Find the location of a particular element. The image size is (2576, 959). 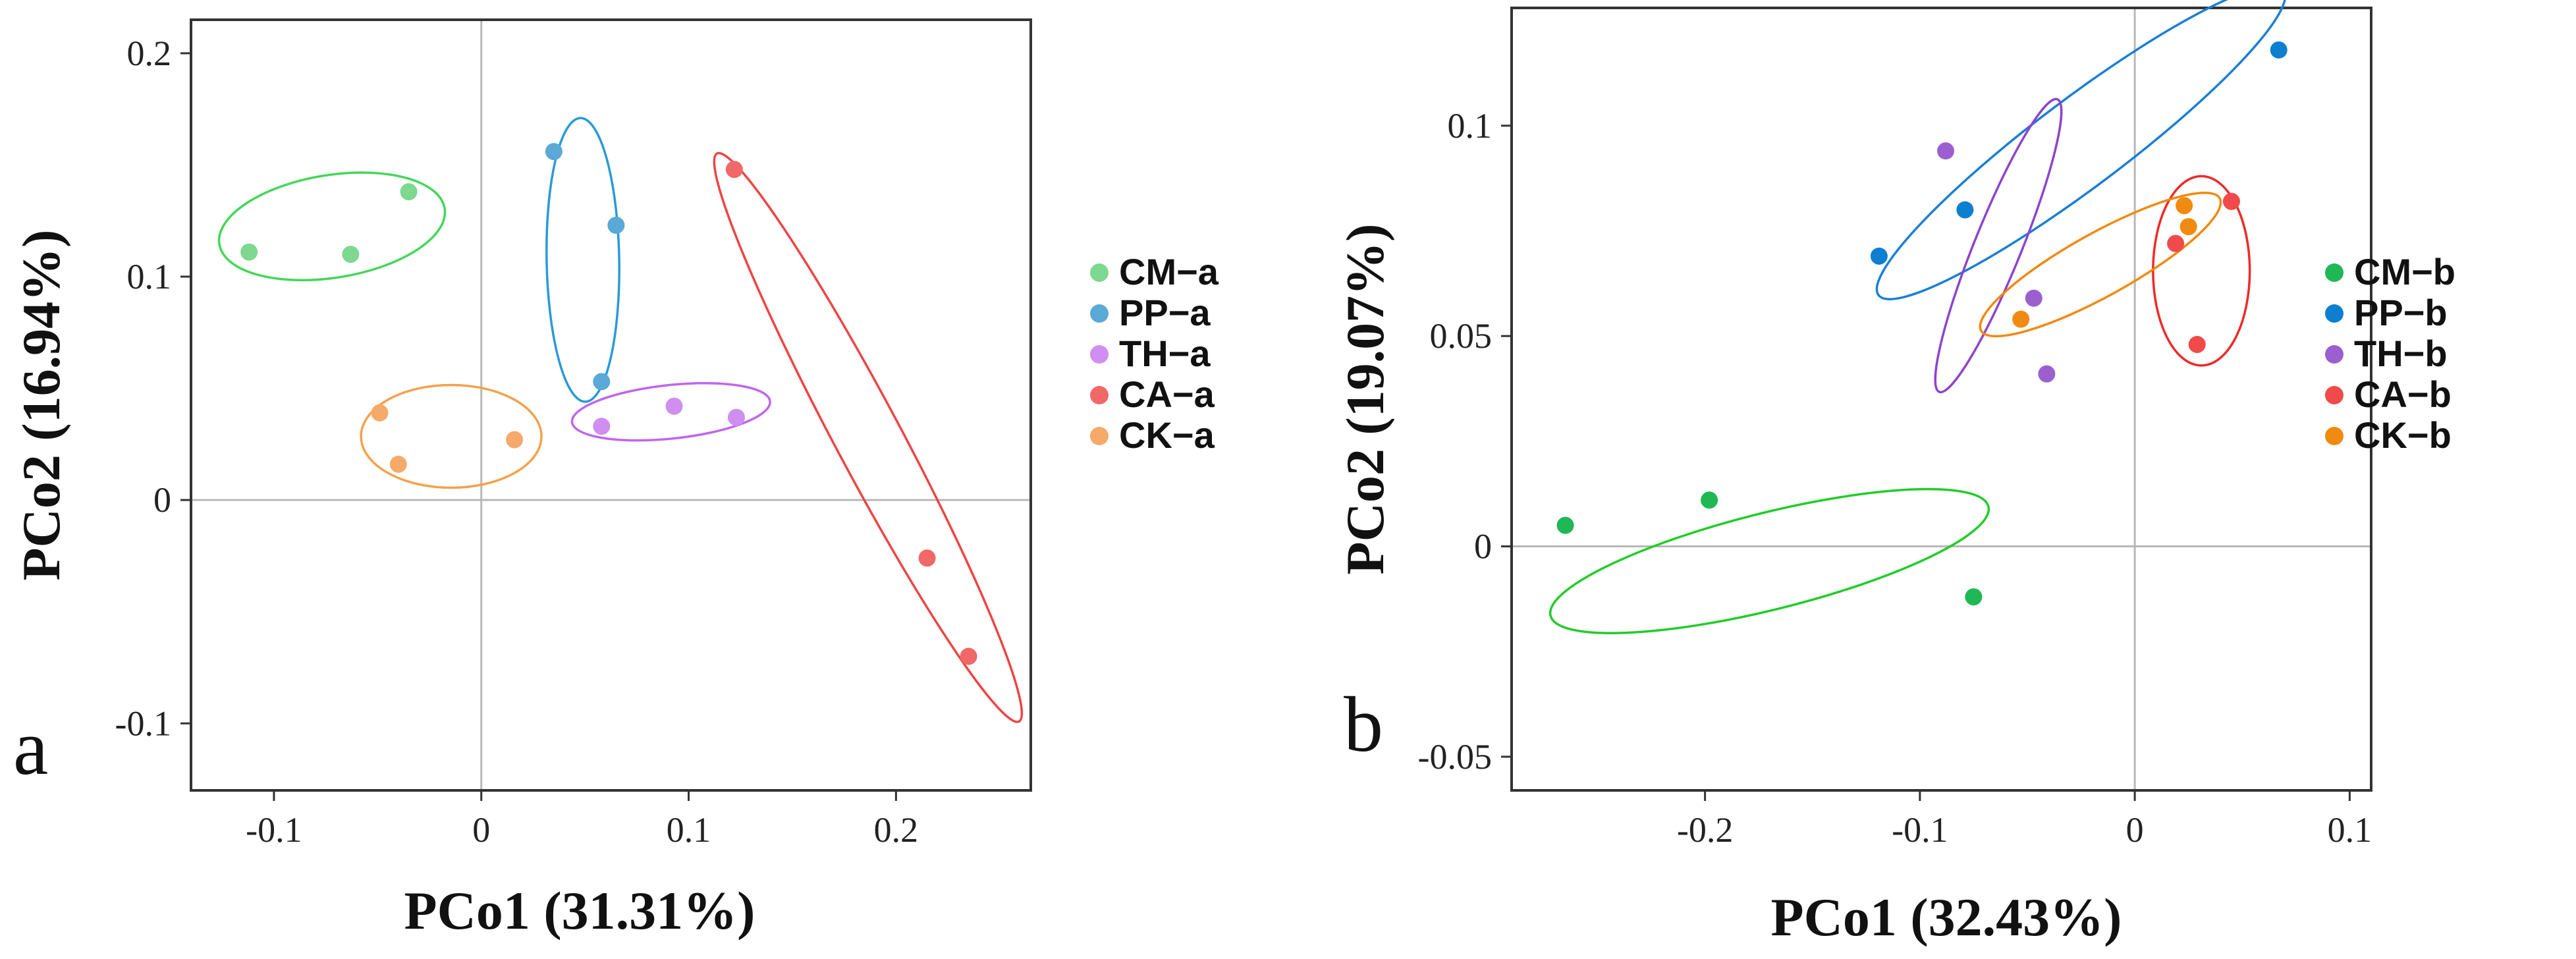

y-tick-label: 0.2 is located at coordinates (149, 53).